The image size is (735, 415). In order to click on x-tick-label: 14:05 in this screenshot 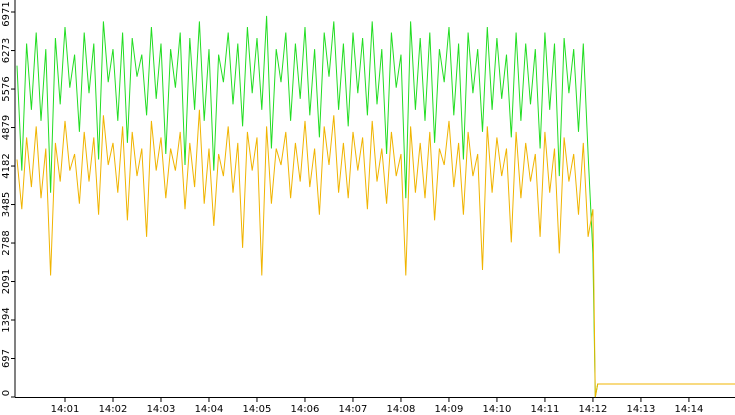, I will do `click(257, 409)`.